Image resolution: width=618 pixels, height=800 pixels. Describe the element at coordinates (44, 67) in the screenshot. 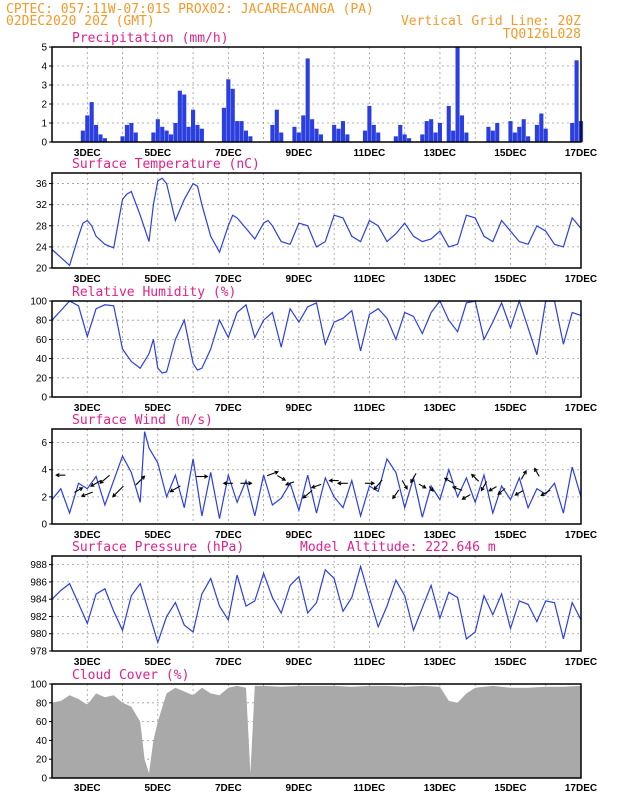

I see `y-tick-label: 4` at that location.